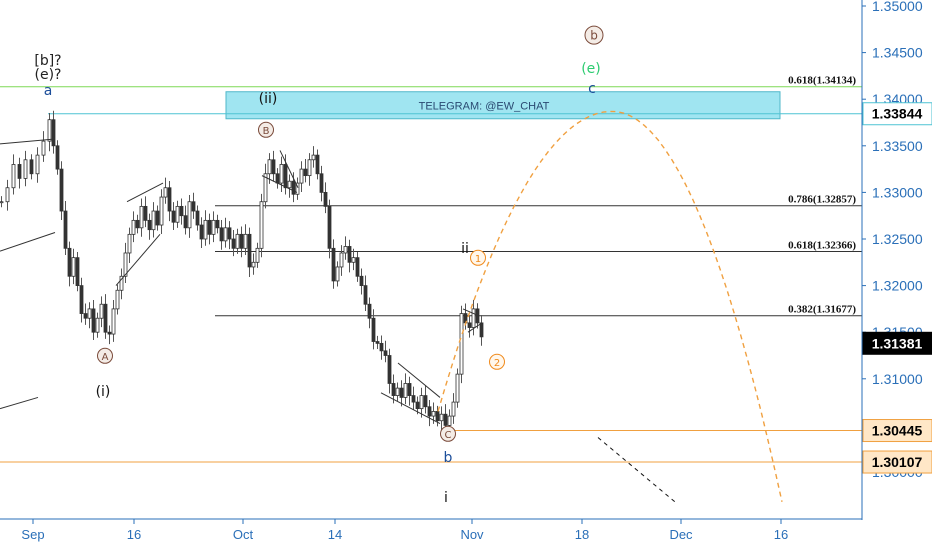 The height and width of the screenshot is (550, 932). What do you see at coordinates (897, 239) in the screenshot?
I see `y-tick-label: 1.32500` at bounding box center [897, 239].